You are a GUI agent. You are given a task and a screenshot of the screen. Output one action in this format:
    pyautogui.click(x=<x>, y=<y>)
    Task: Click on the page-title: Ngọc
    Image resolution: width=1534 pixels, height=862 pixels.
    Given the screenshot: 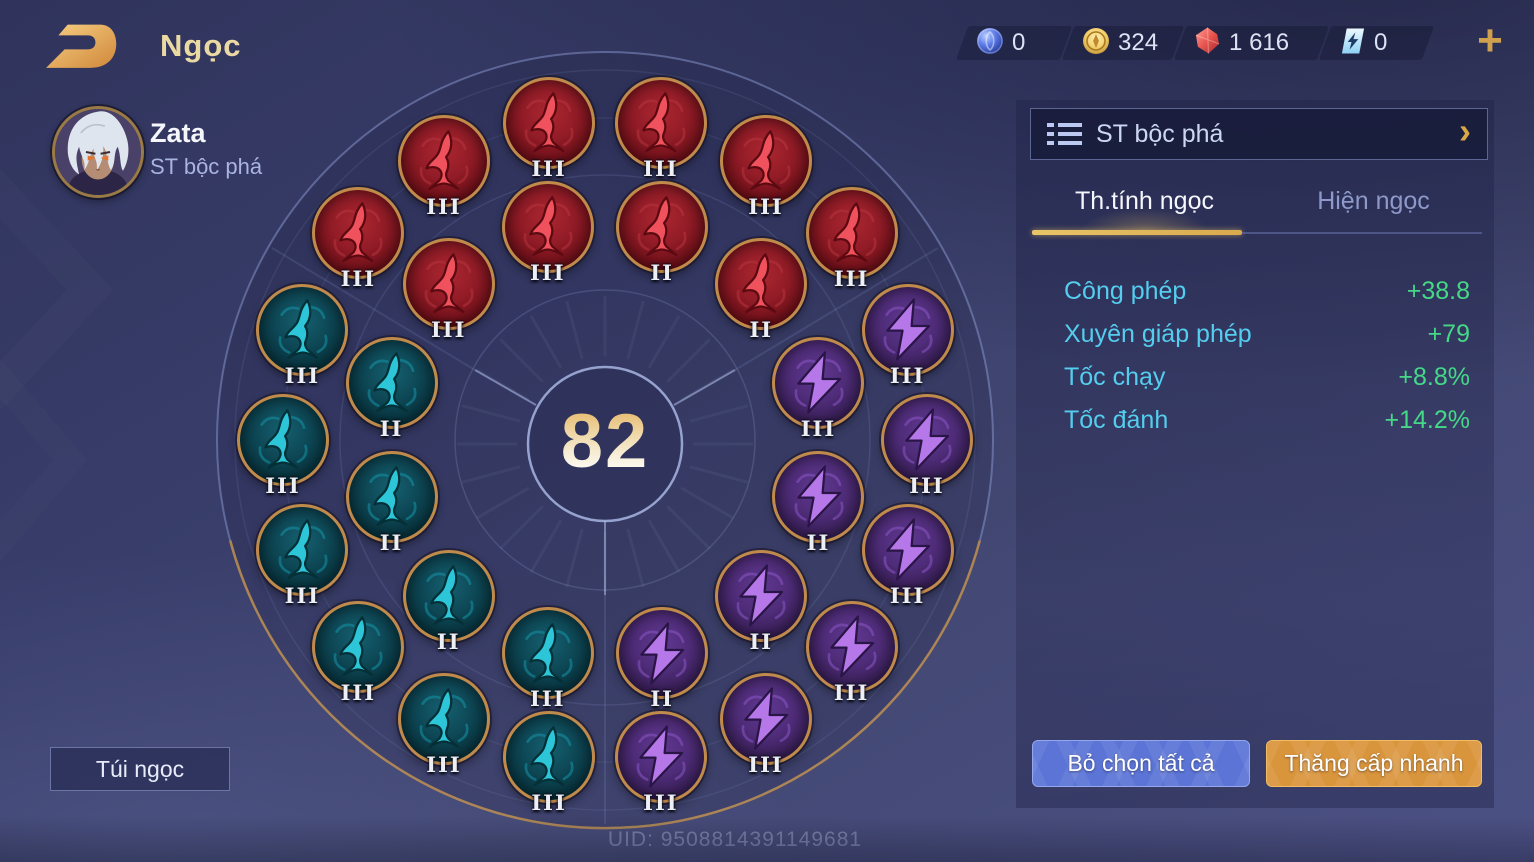 What is the action you would take?
    pyautogui.click(x=201, y=45)
    